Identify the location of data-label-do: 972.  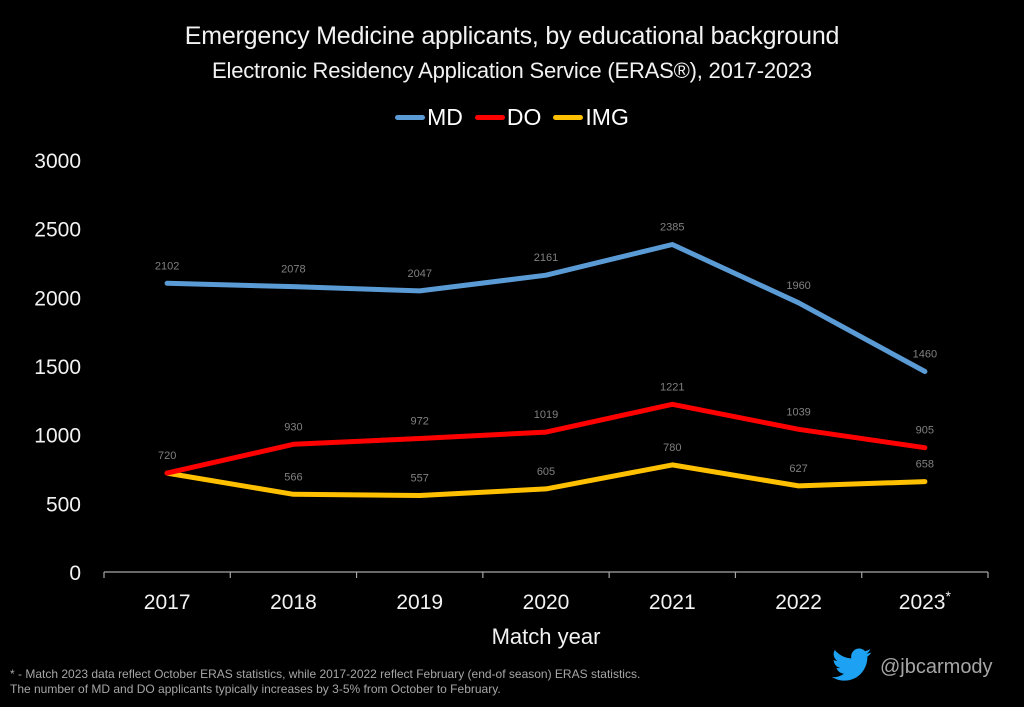
(420, 422).